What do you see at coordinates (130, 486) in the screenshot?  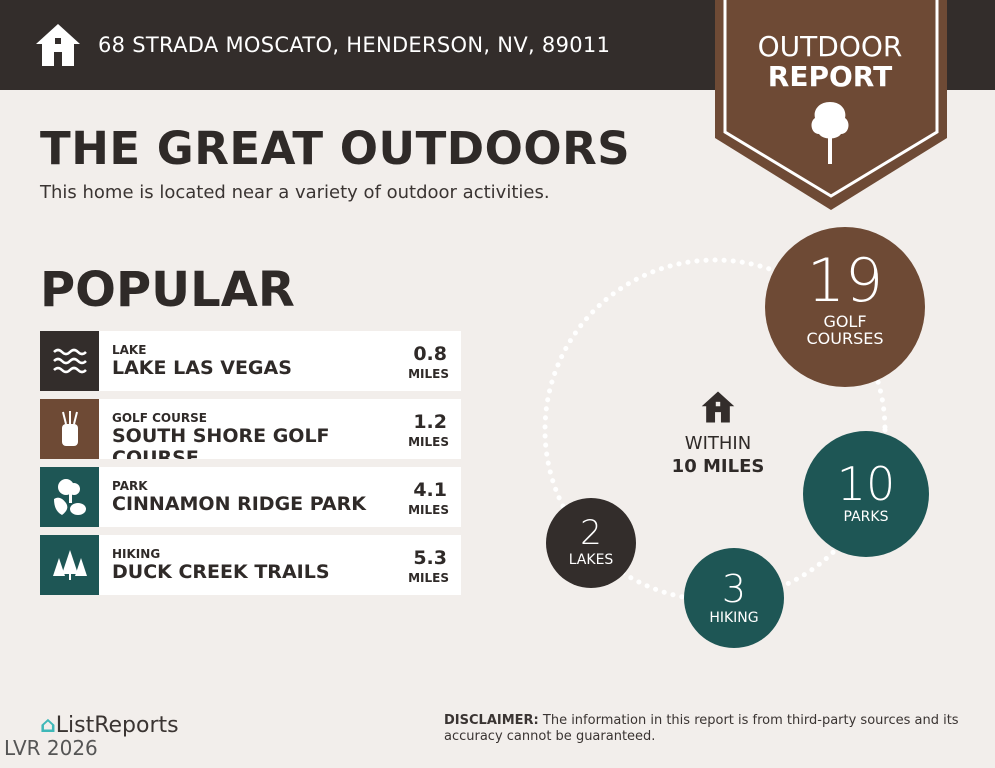 I see `item-category: PARK` at bounding box center [130, 486].